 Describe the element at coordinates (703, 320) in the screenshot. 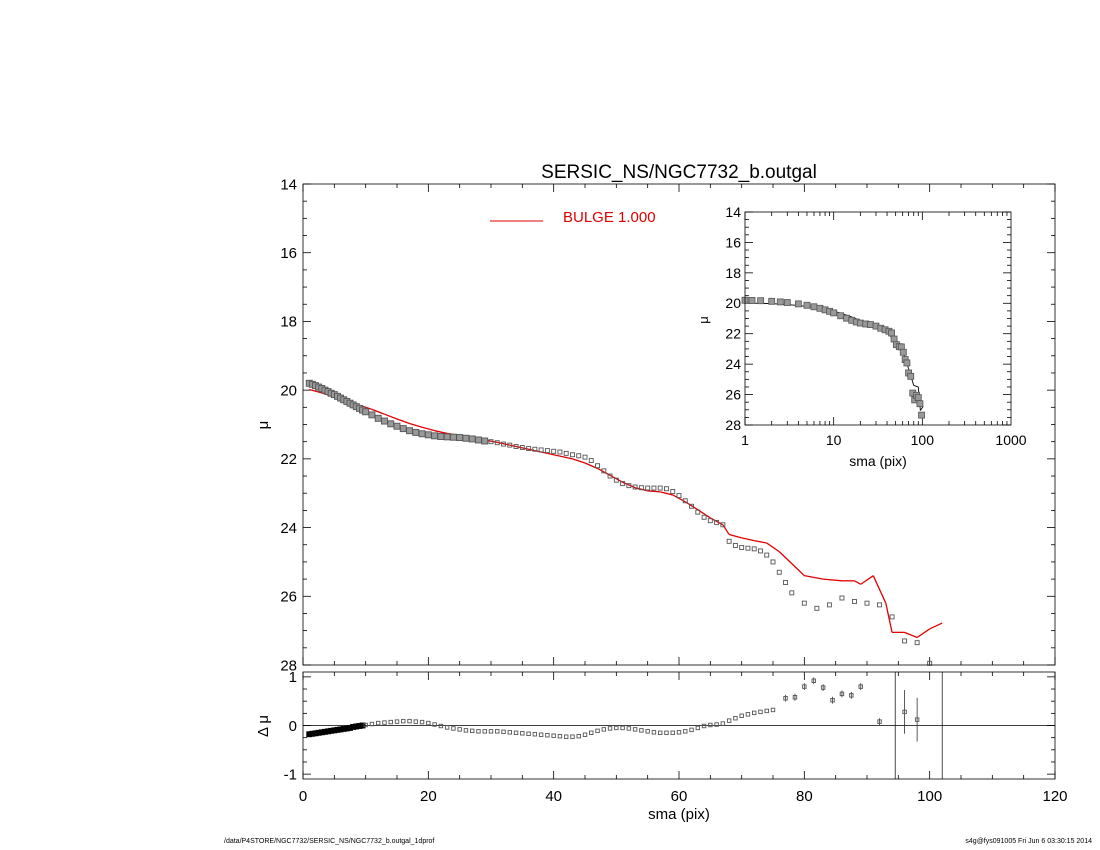

I see `inset-ylabel: μ` at that location.